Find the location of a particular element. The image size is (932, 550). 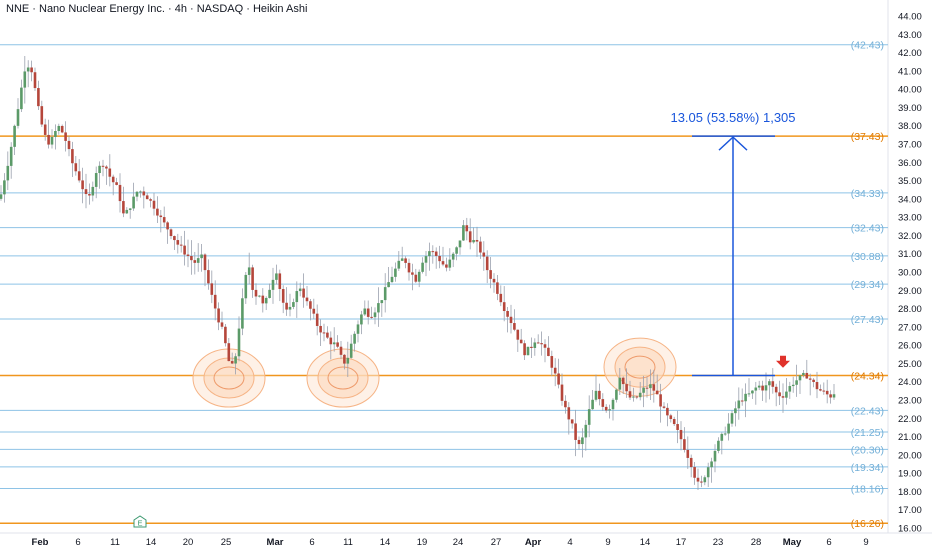

x-tick-label: 28 is located at coordinates (756, 542).